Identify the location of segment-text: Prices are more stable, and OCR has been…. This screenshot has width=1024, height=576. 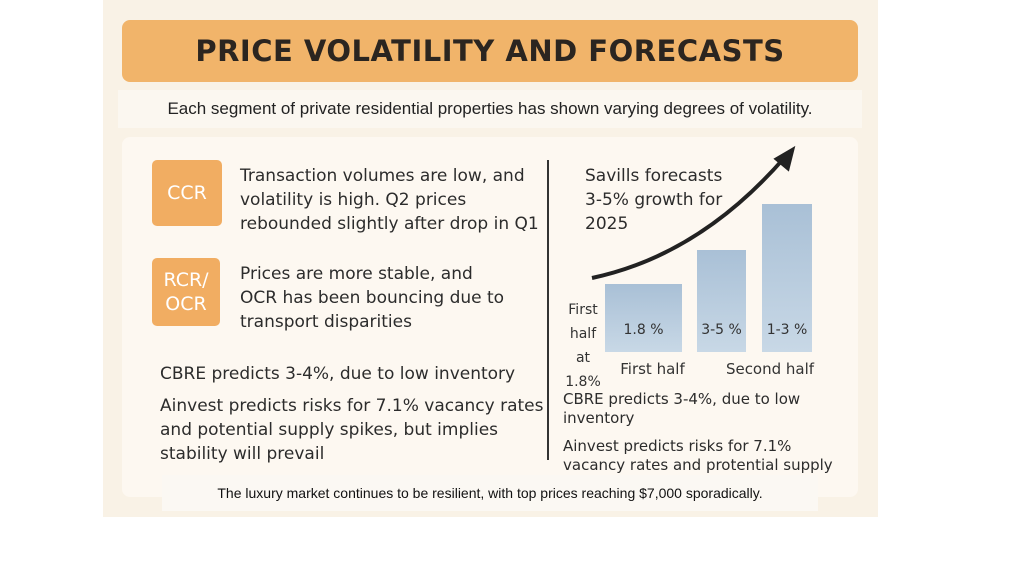
(372, 298).